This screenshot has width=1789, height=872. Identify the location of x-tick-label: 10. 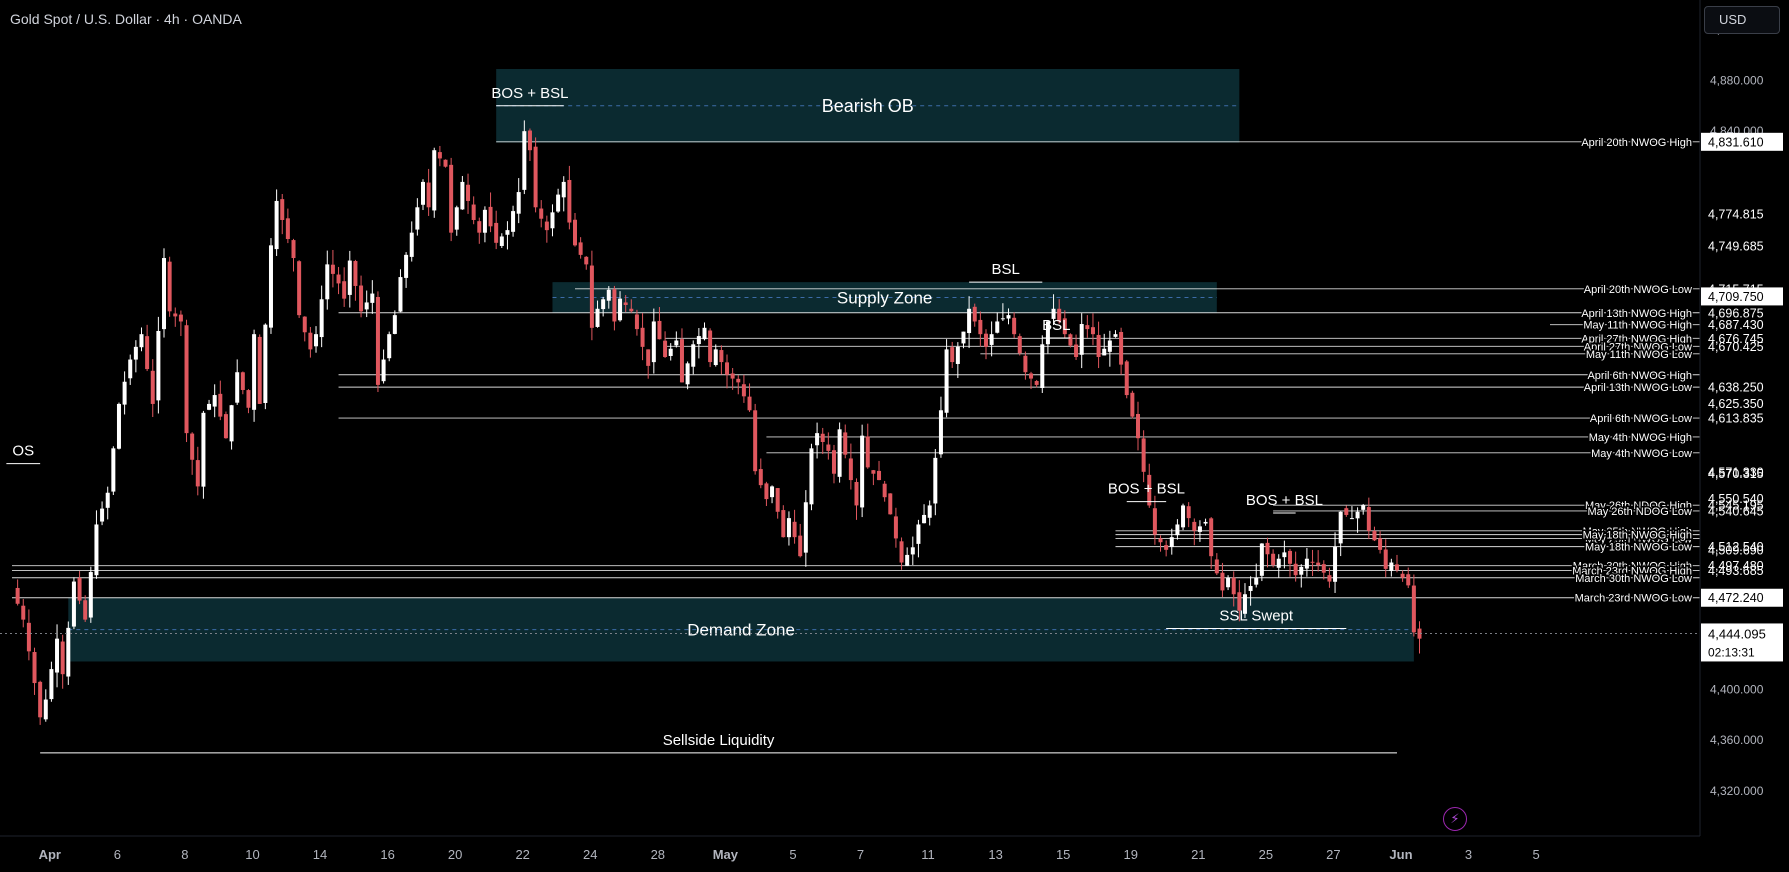
(252, 854).